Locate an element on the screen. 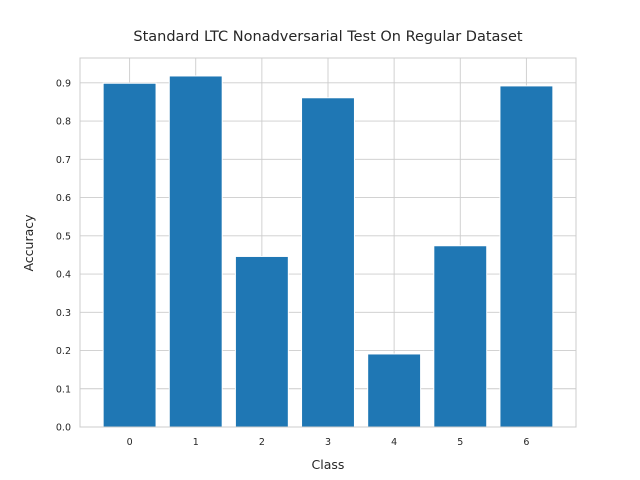 The width and height of the screenshot is (640, 480). y-tick-label: 0.5 is located at coordinates (63, 236).